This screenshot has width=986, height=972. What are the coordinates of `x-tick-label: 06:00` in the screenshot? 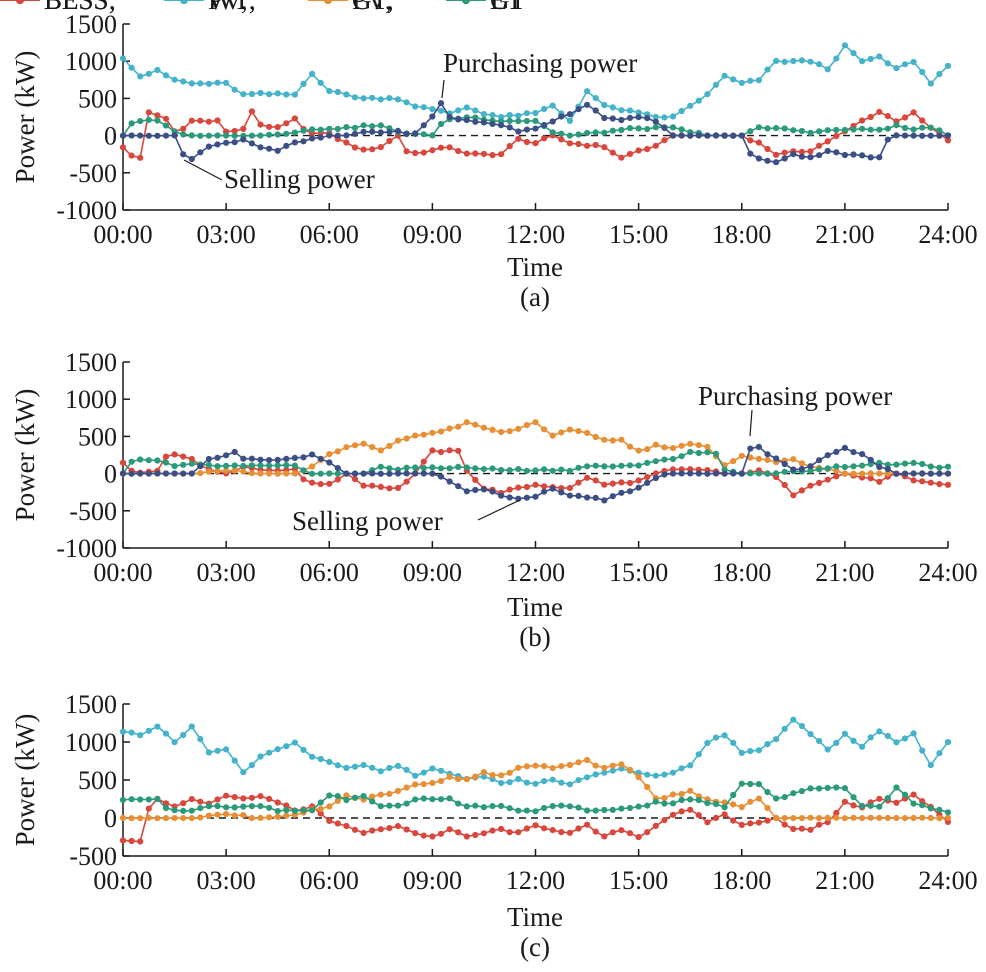 It's located at (329, 572).